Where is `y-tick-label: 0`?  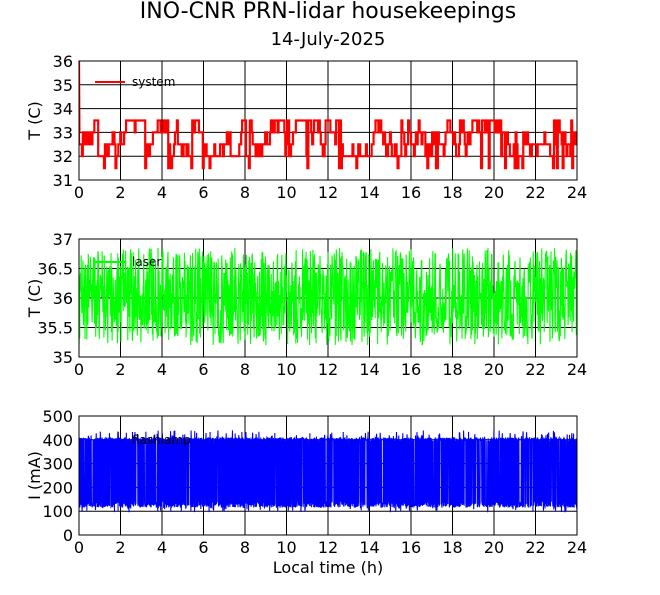 y-tick-label: 0 is located at coordinates (68, 535).